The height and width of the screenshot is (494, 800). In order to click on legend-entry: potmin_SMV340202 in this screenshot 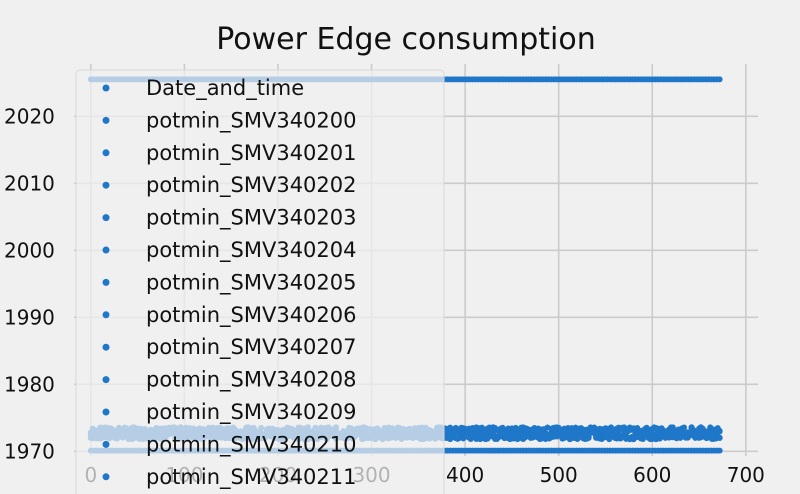, I will do `click(251, 185)`.